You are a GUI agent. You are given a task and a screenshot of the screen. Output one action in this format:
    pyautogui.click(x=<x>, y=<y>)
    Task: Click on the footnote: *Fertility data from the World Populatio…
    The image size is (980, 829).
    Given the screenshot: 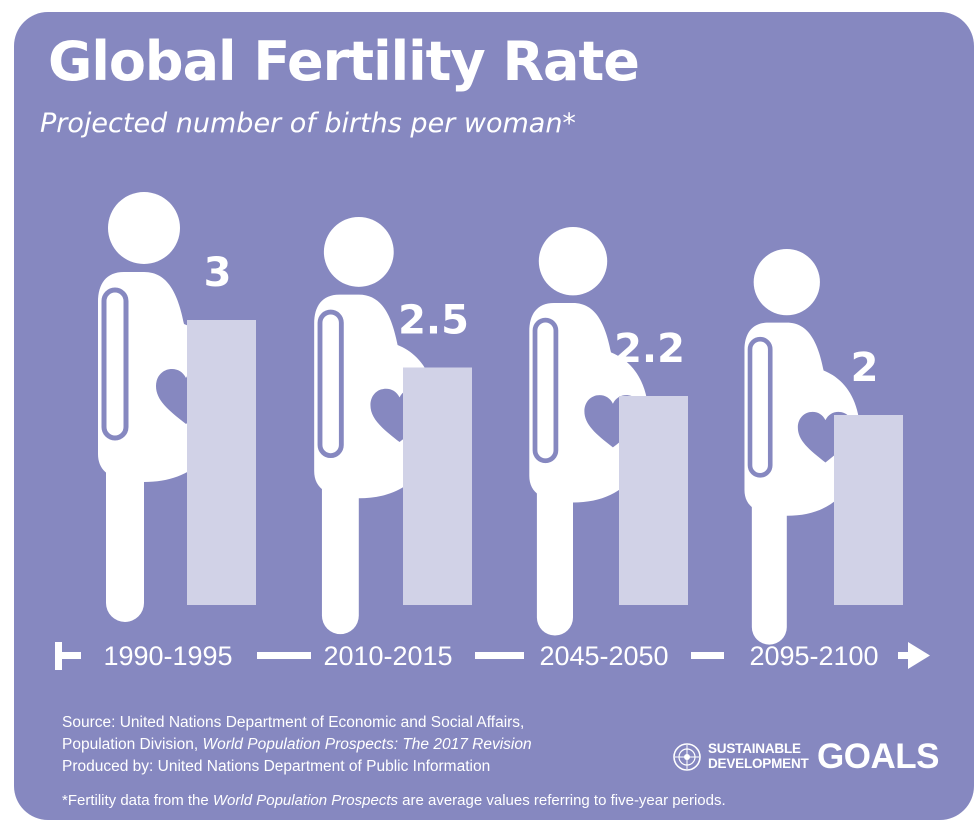 What is the action you would take?
    pyautogui.click(x=394, y=800)
    